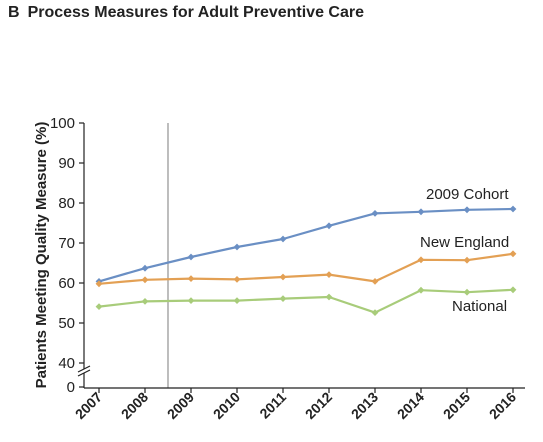 Image resolution: width=543 pixels, height=442 pixels. Describe the element at coordinates (71, 387) in the screenshot. I see `y-tick-label: 0` at that location.